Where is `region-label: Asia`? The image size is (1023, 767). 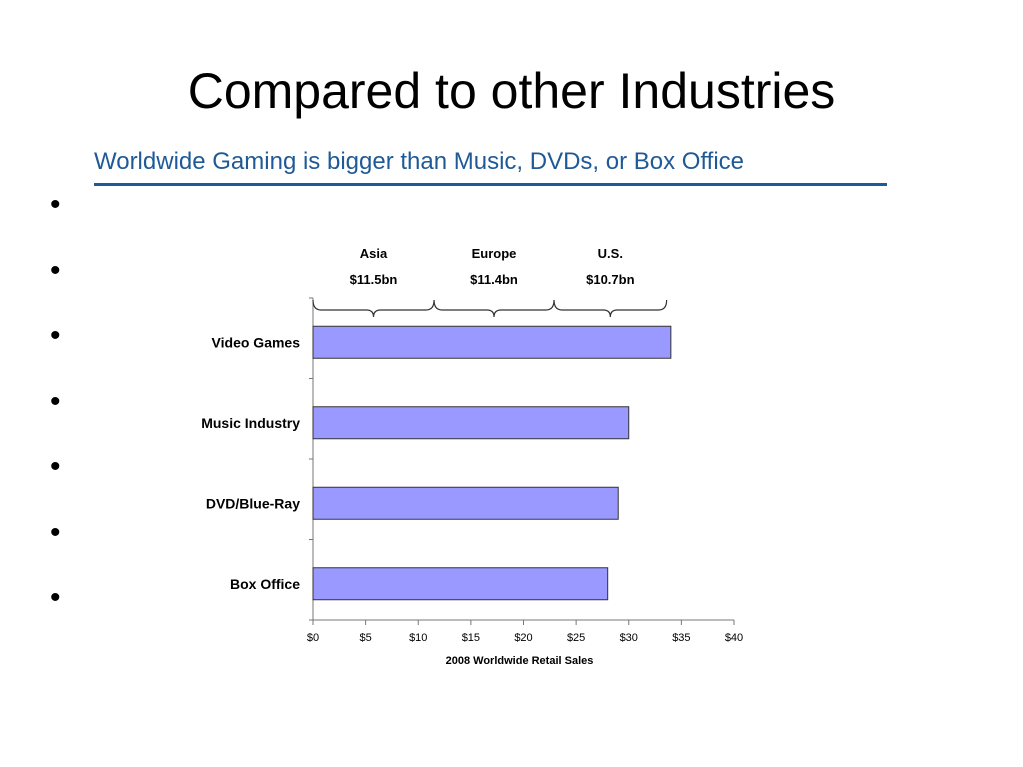
region-label: Asia is located at coordinates (374, 253).